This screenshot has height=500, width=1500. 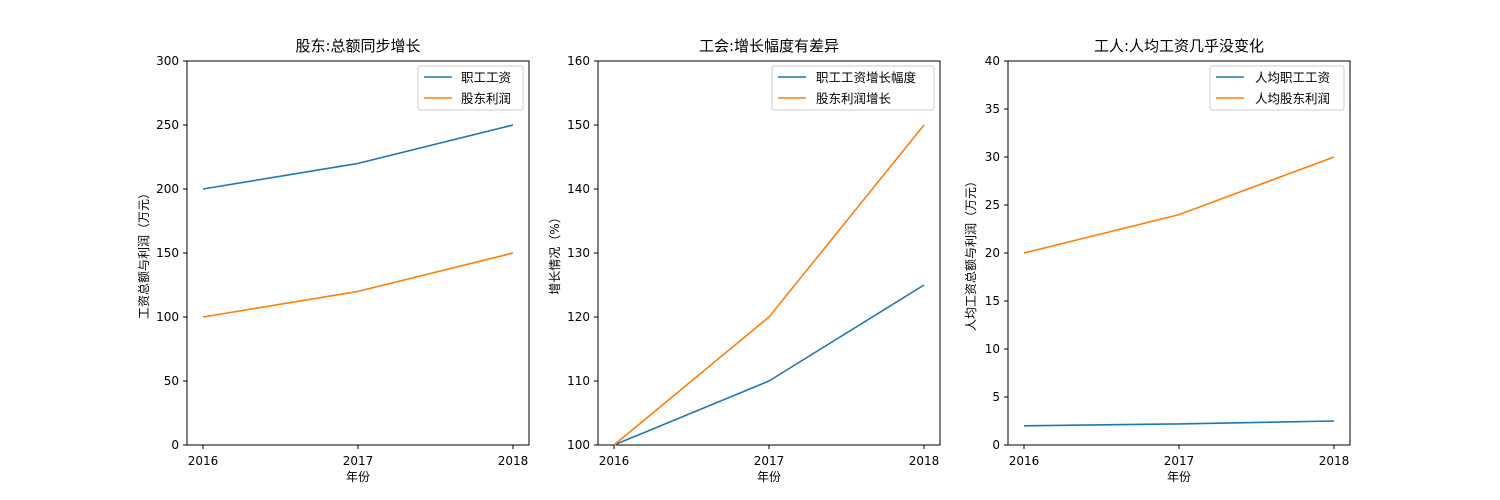 I want to click on y-tick-label-1-6: 250, so click(x=167, y=125).